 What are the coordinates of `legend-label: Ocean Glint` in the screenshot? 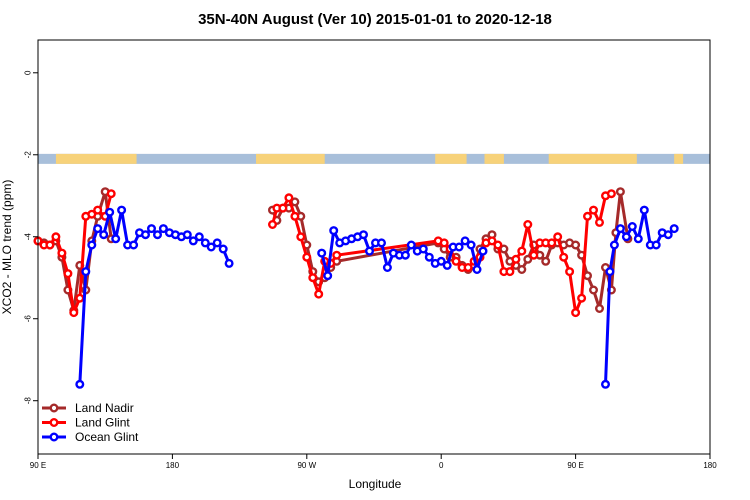 It's located at (107, 437).